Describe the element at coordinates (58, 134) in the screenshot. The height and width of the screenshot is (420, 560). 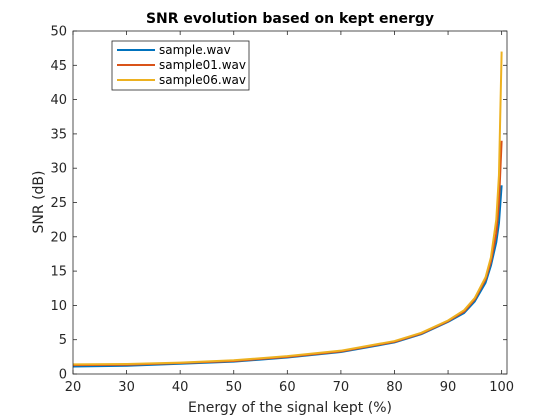
I see `y-tick-label: 35` at that location.